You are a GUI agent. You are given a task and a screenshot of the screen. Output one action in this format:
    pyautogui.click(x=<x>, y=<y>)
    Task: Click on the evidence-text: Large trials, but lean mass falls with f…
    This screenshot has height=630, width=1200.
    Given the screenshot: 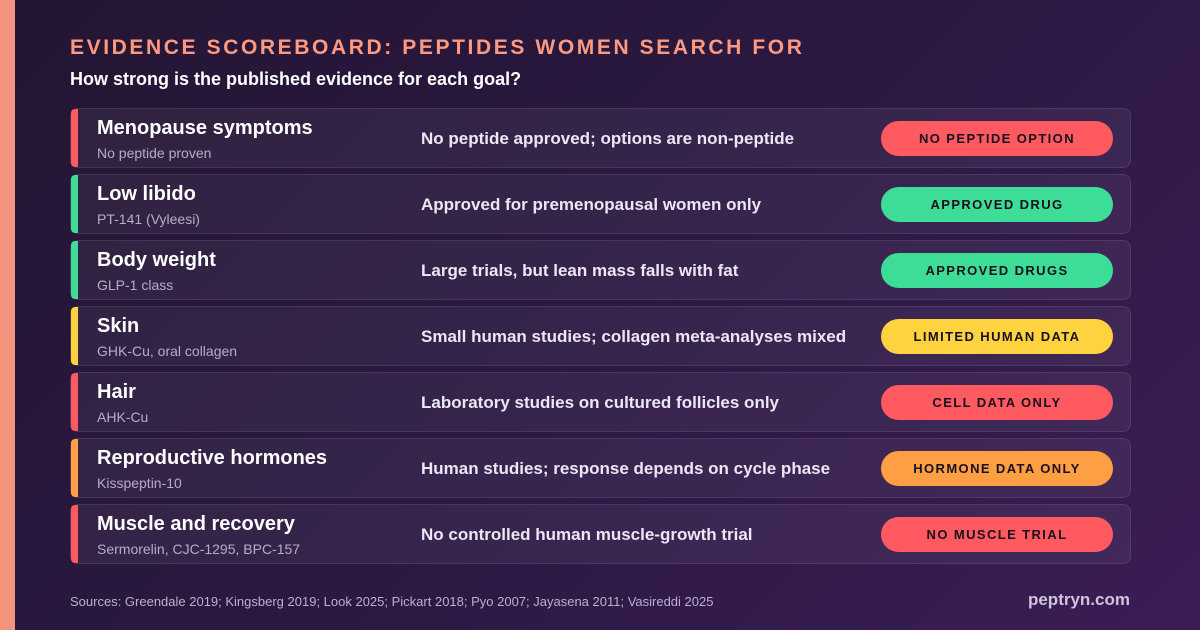 What is the action you would take?
    pyautogui.click(x=580, y=270)
    